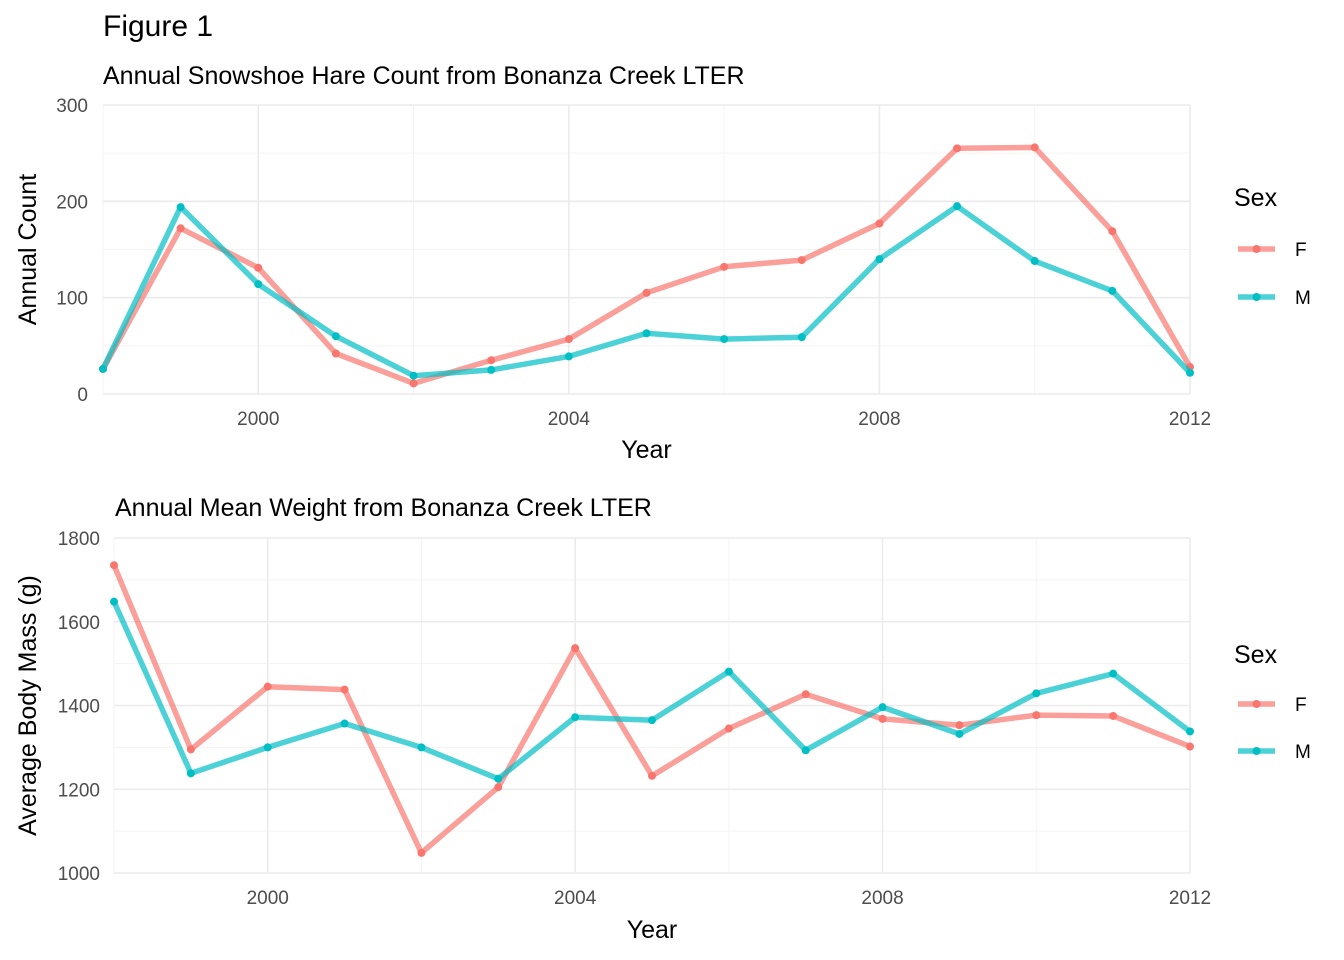 The width and height of the screenshot is (1344, 960). What do you see at coordinates (79, 874) in the screenshot?
I see `y-tick-label: 1000` at bounding box center [79, 874].